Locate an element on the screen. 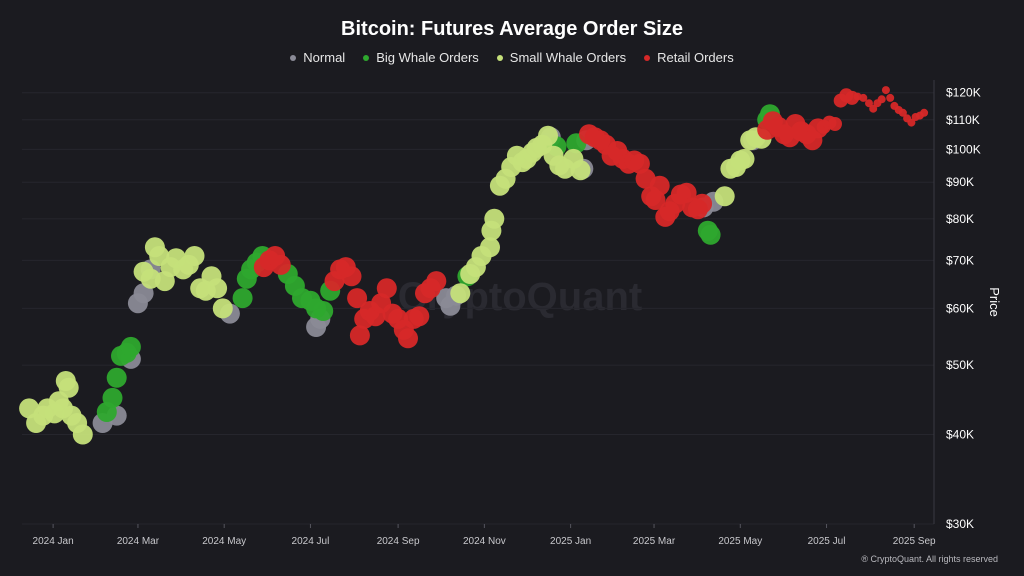 Image resolution: width=1024 pixels, height=576 pixels. y-tick-label: $110K is located at coordinates (963, 120).